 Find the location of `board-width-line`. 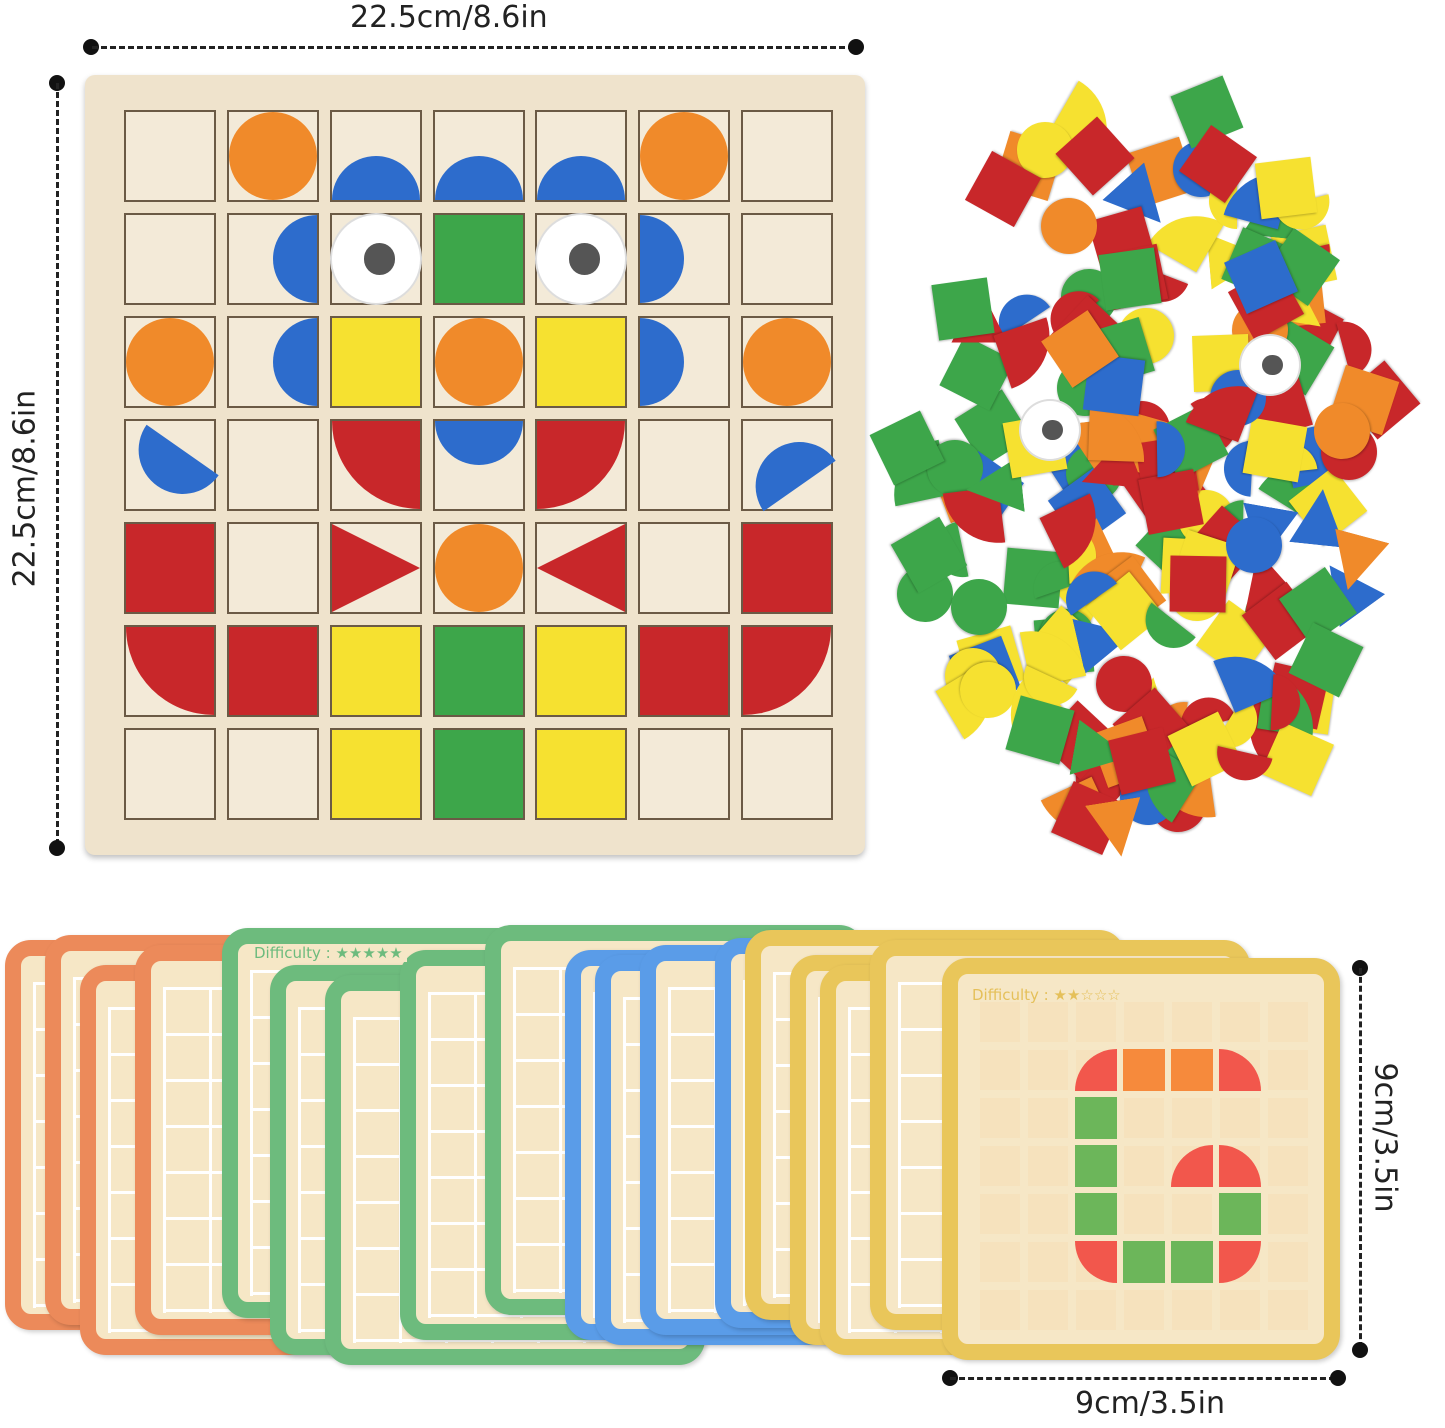

board-width-line is located at coordinates (473, 47).